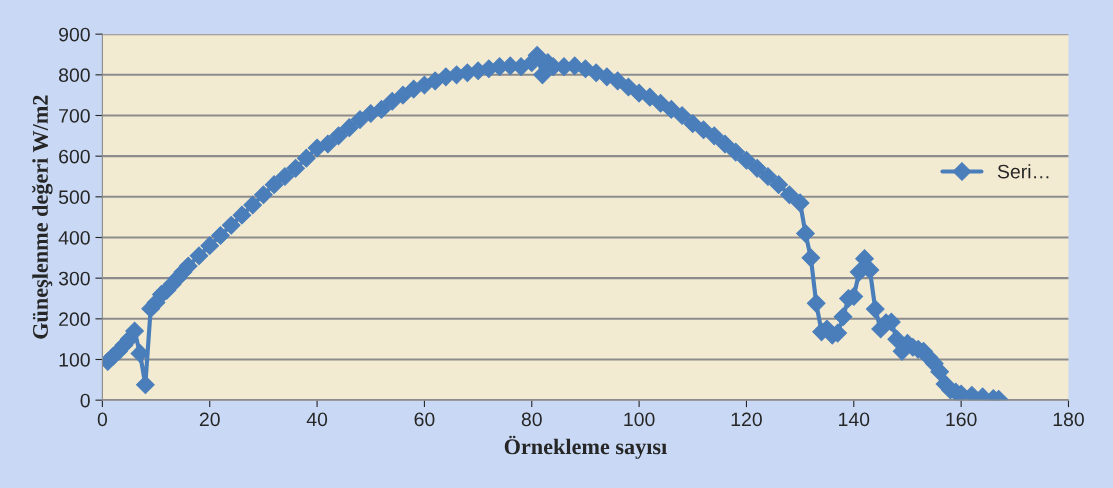 This screenshot has width=1113, height=488. Describe the element at coordinates (424, 419) in the screenshot. I see `x-tick-label: 60` at that location.